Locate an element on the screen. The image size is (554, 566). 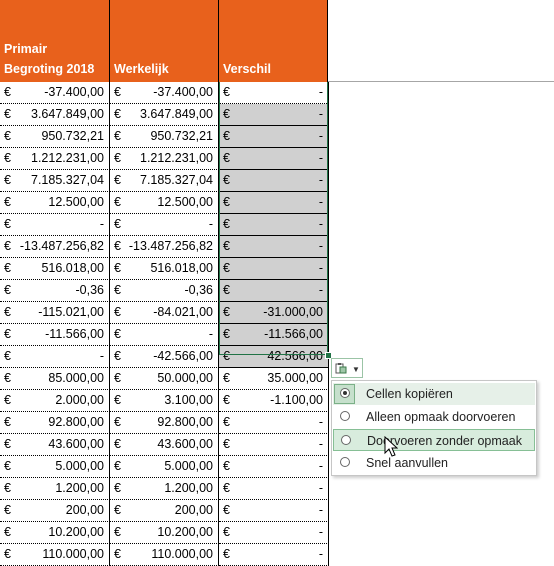
cell-value: 3.100,00 is located at coordinates (188, 400).